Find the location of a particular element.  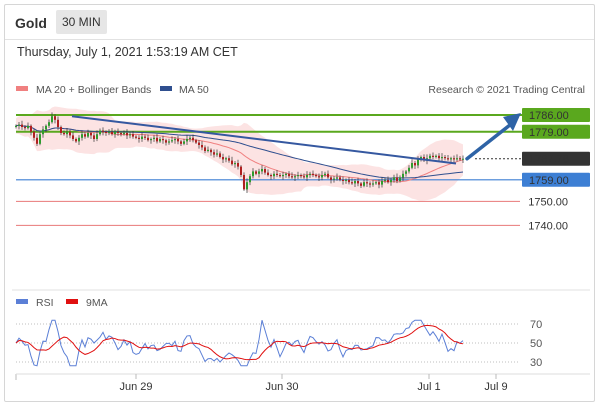

ma50-legend-swatch is located at coordinates (166, 88).